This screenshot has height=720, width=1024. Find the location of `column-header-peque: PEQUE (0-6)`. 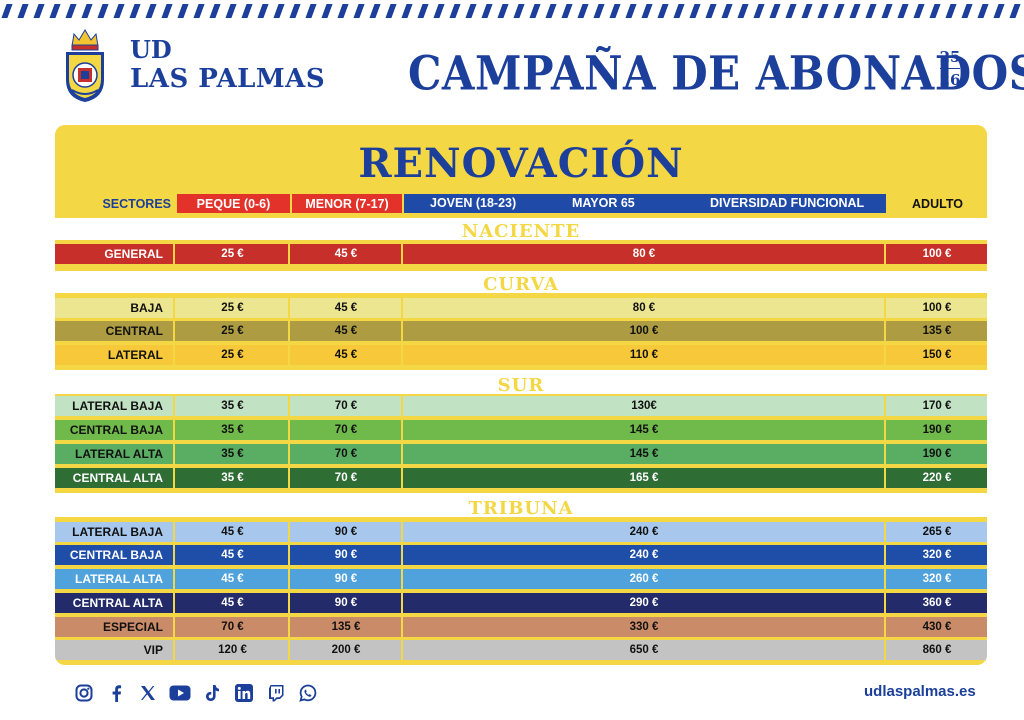

column-header-peque: PEQUE (0-6) is located at coordinates (233, 203).